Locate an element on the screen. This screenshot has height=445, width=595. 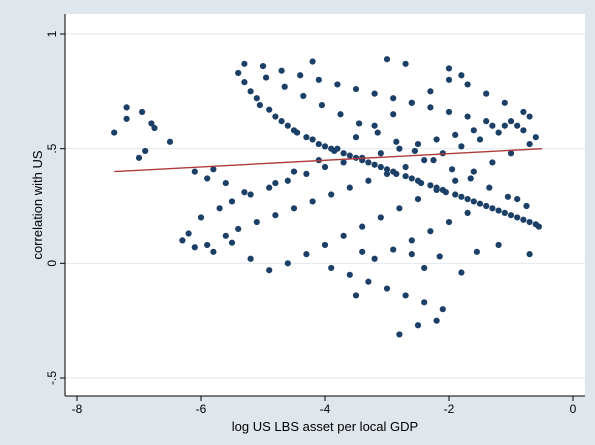
y-tick-label: .5 is located at coordinates (52, 148).